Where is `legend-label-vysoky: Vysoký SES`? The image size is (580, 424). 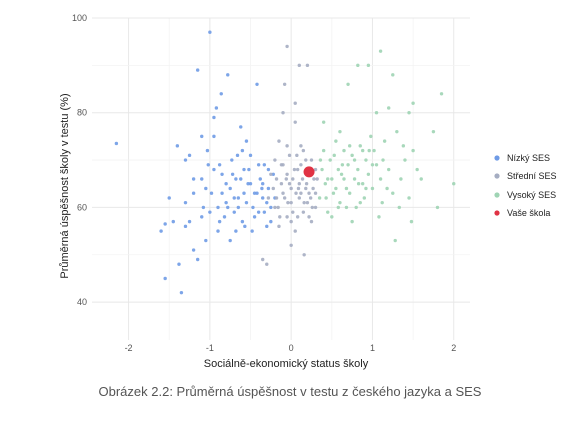 legend-label-vysoky: Vysoký SES is located at coordinates (531, 195).